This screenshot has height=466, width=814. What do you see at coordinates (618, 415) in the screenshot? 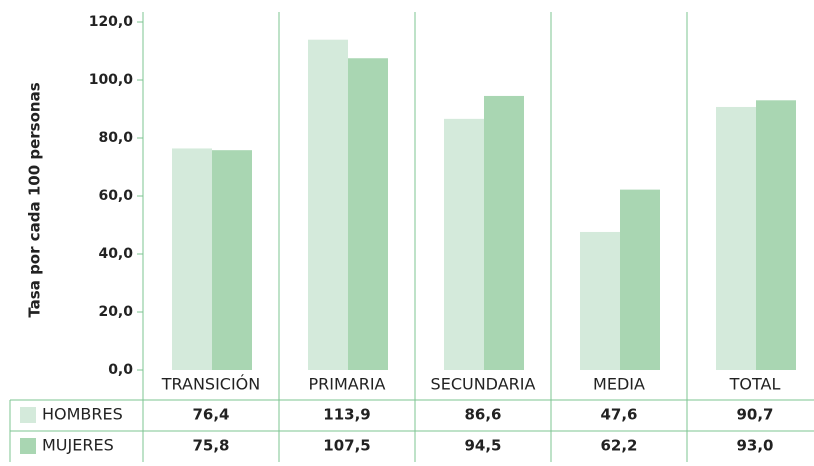
I see `value-label: 47,6` at bounding box center [618, 415].